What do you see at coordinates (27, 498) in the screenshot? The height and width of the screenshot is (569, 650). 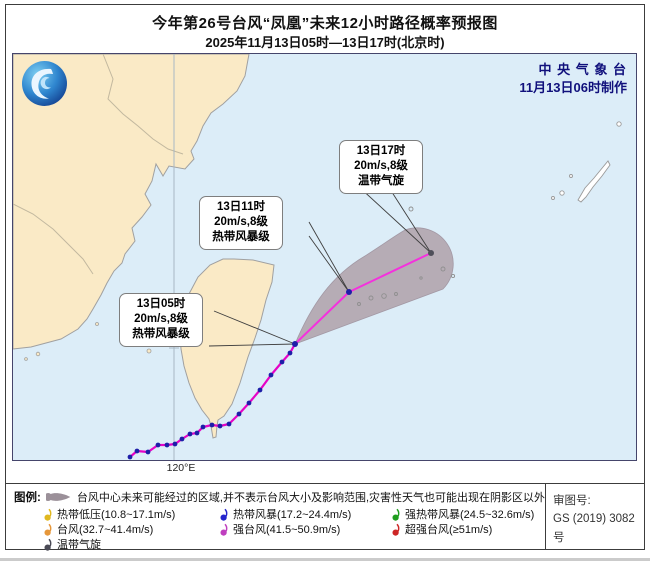 I see `legend-title: 图例:` at bounding box center [27, 498].